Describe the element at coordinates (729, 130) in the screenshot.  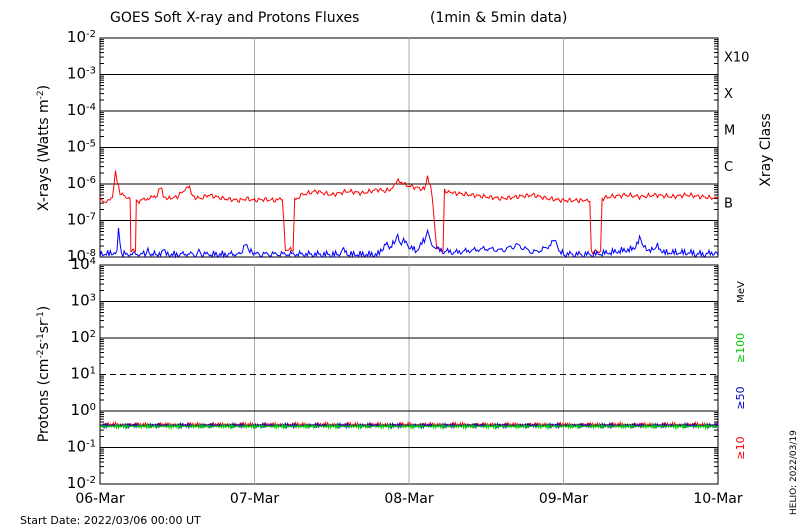
I see `xray-class-label: M` at that location.